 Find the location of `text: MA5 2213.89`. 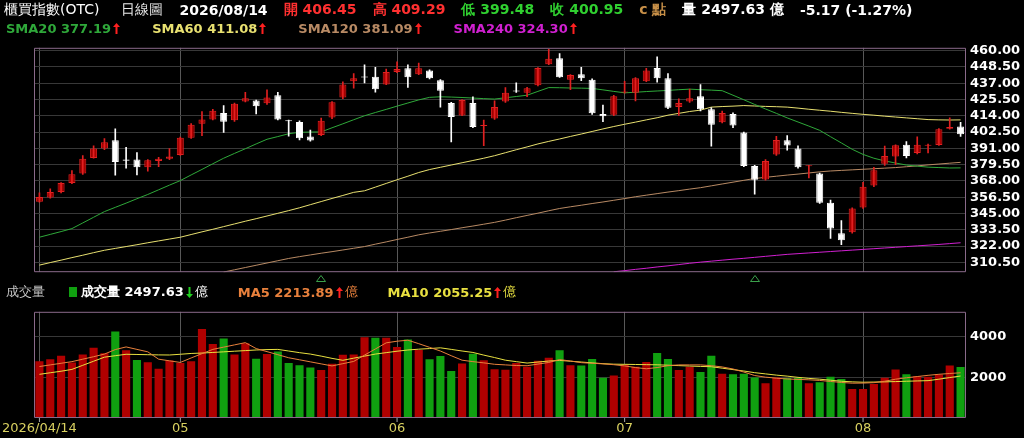

text: MA5 2213.89 is located at coordinates (285, 292).